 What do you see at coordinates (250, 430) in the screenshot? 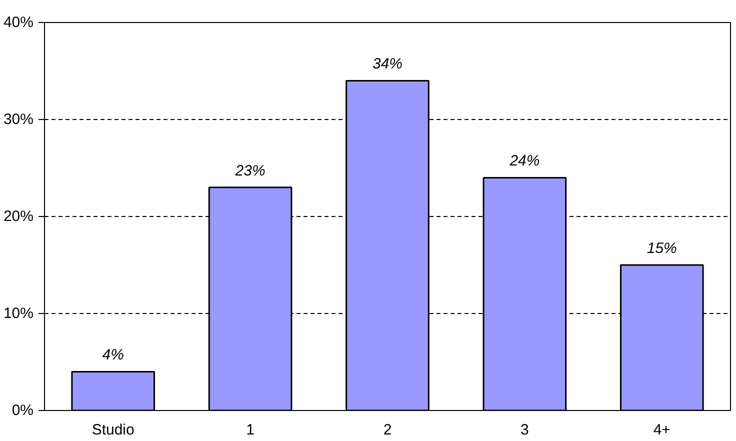
I see `x-tick-label: 1` at bounding box center [250, 430].